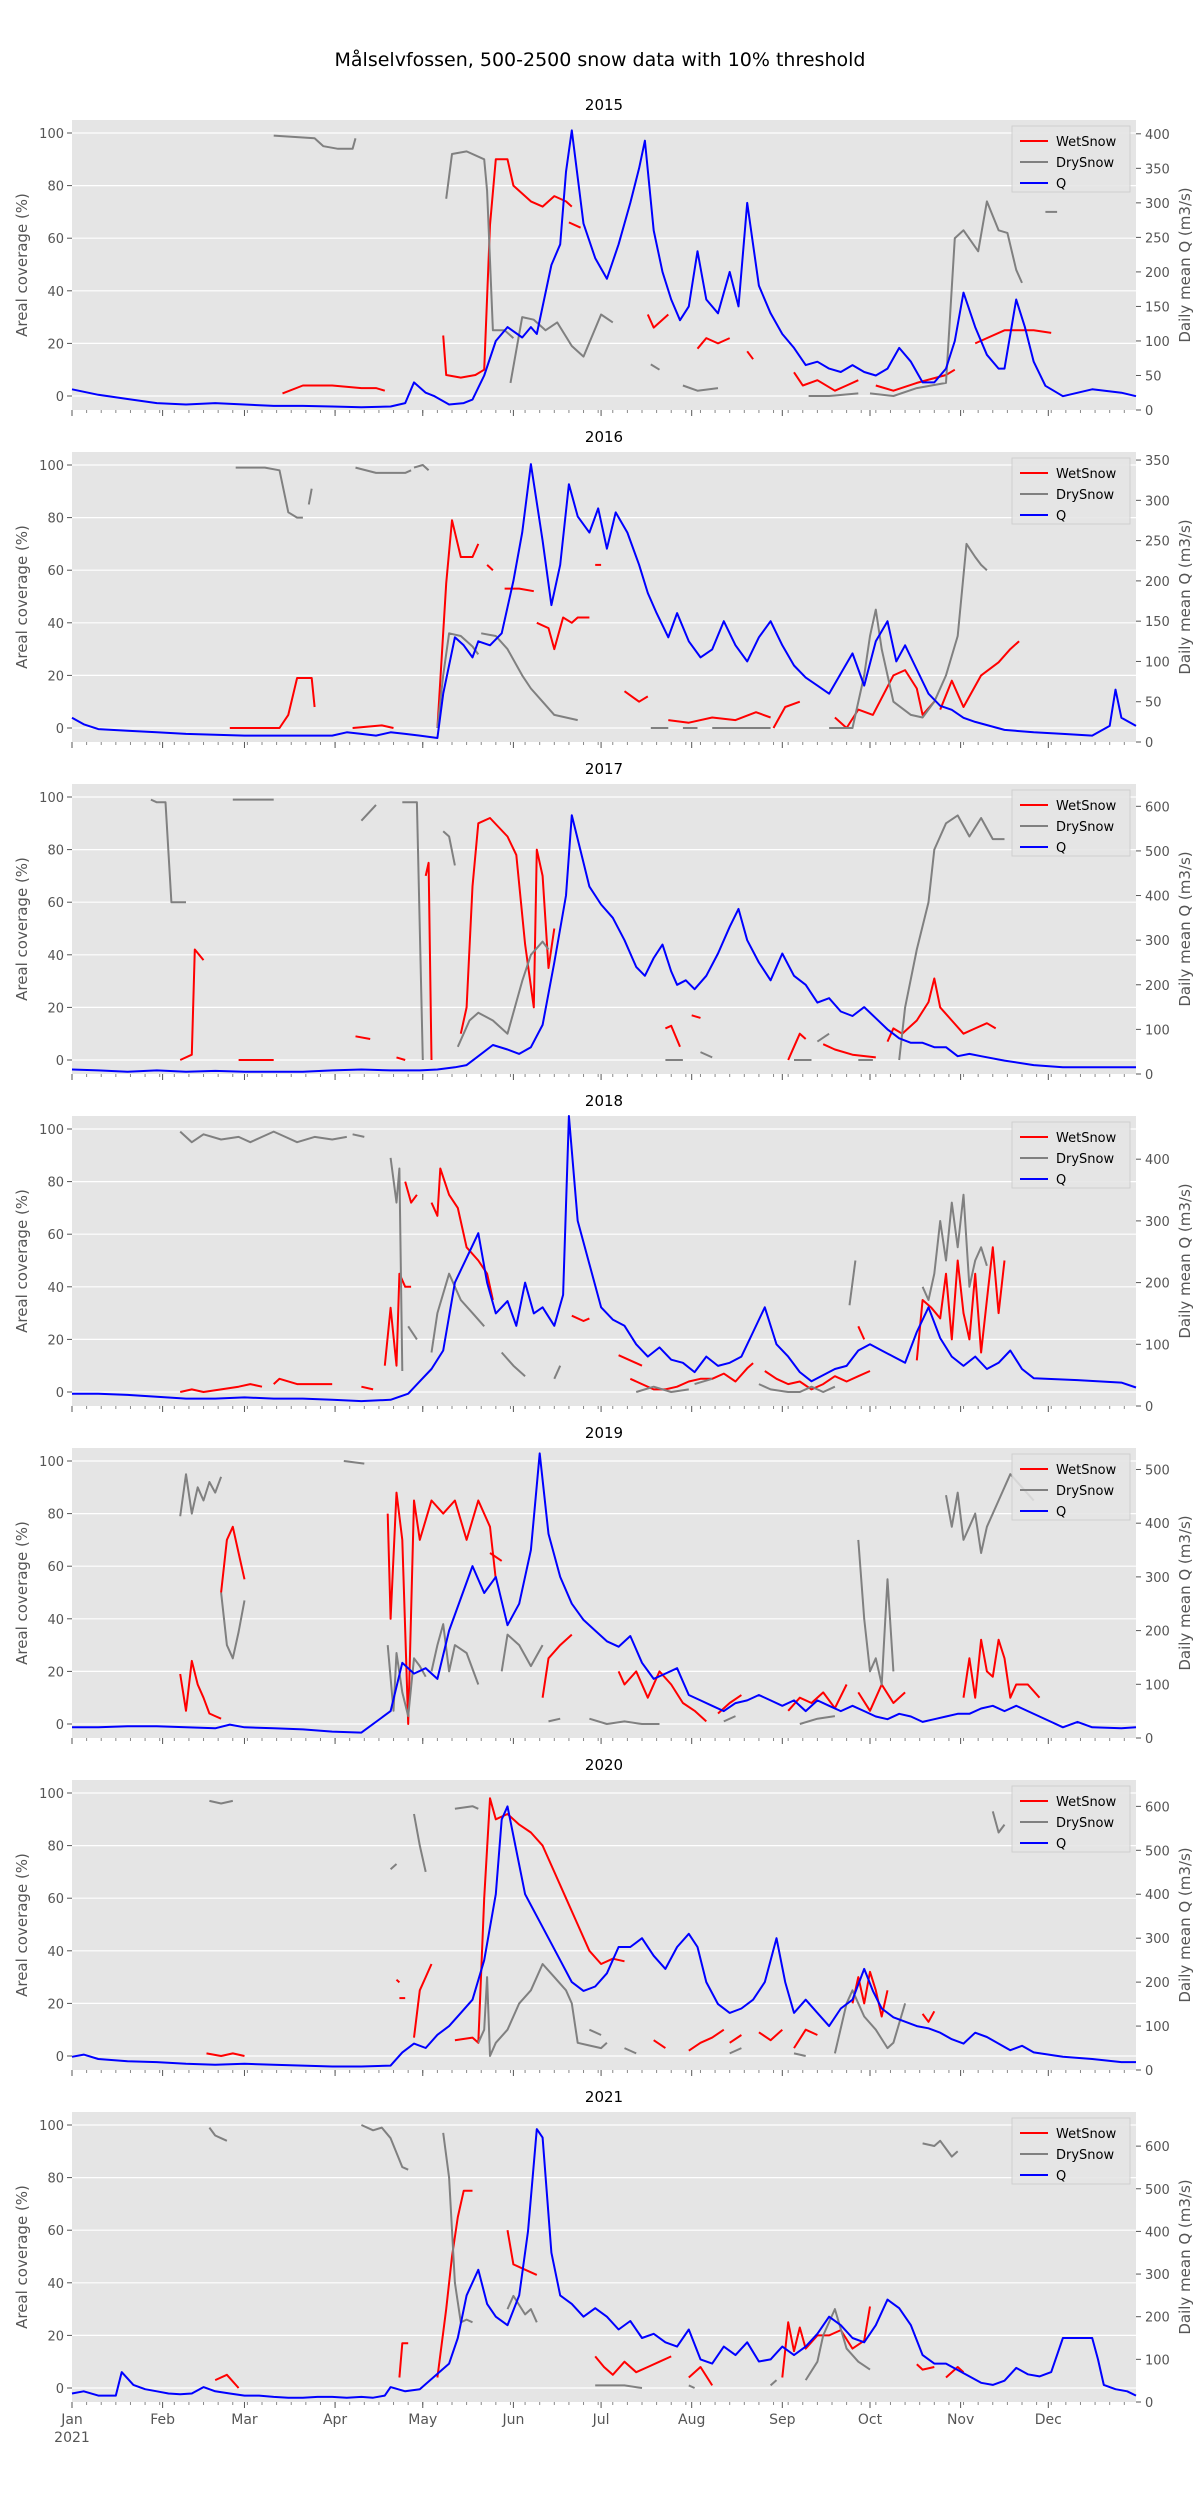  Describe the element at coordinates (1185, 596) in the screenshot. I see `right-axis-label: Daily mean Q (m3/s)` at that location.